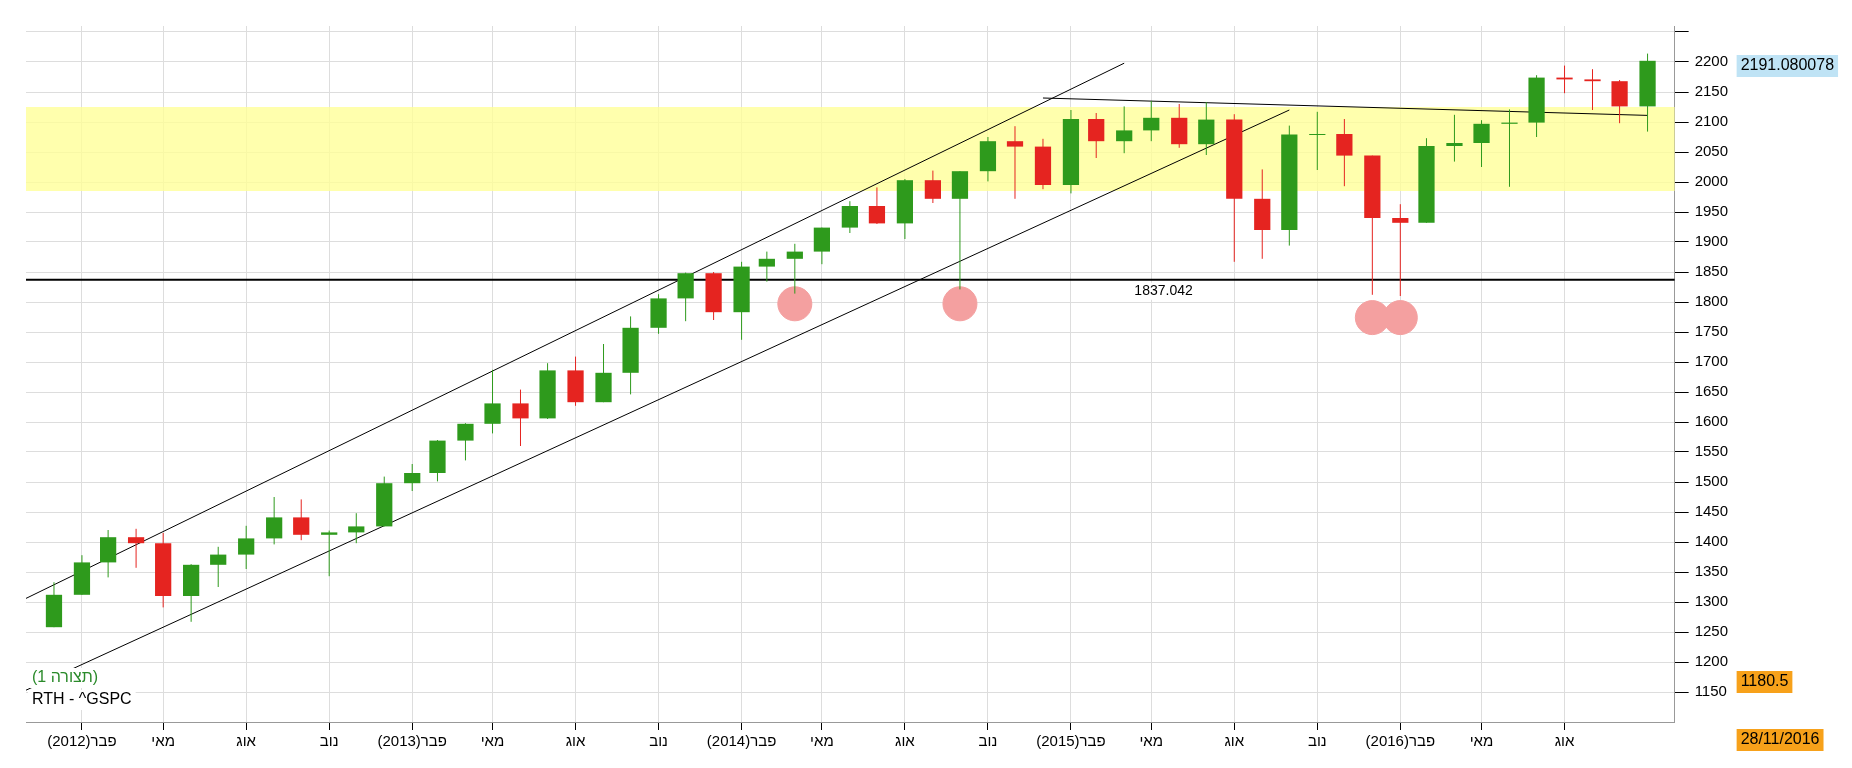  What do you see at coordinates (1711, 571) in the screenshot?
I see `y-tick-label: 1350` at bounding box center [1711, 571].